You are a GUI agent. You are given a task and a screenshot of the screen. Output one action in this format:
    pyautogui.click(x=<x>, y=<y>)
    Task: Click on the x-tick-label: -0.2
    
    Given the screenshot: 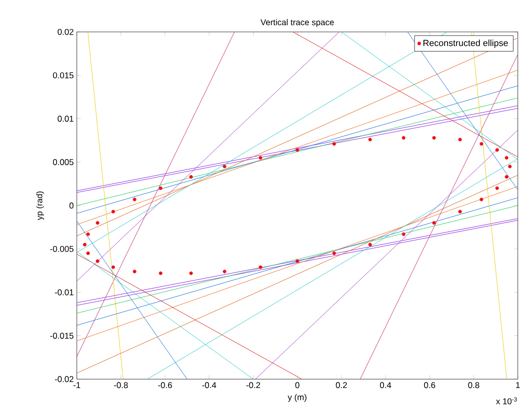 What is the action you would take?
    pyautogui.click(x=253, y=385)
    